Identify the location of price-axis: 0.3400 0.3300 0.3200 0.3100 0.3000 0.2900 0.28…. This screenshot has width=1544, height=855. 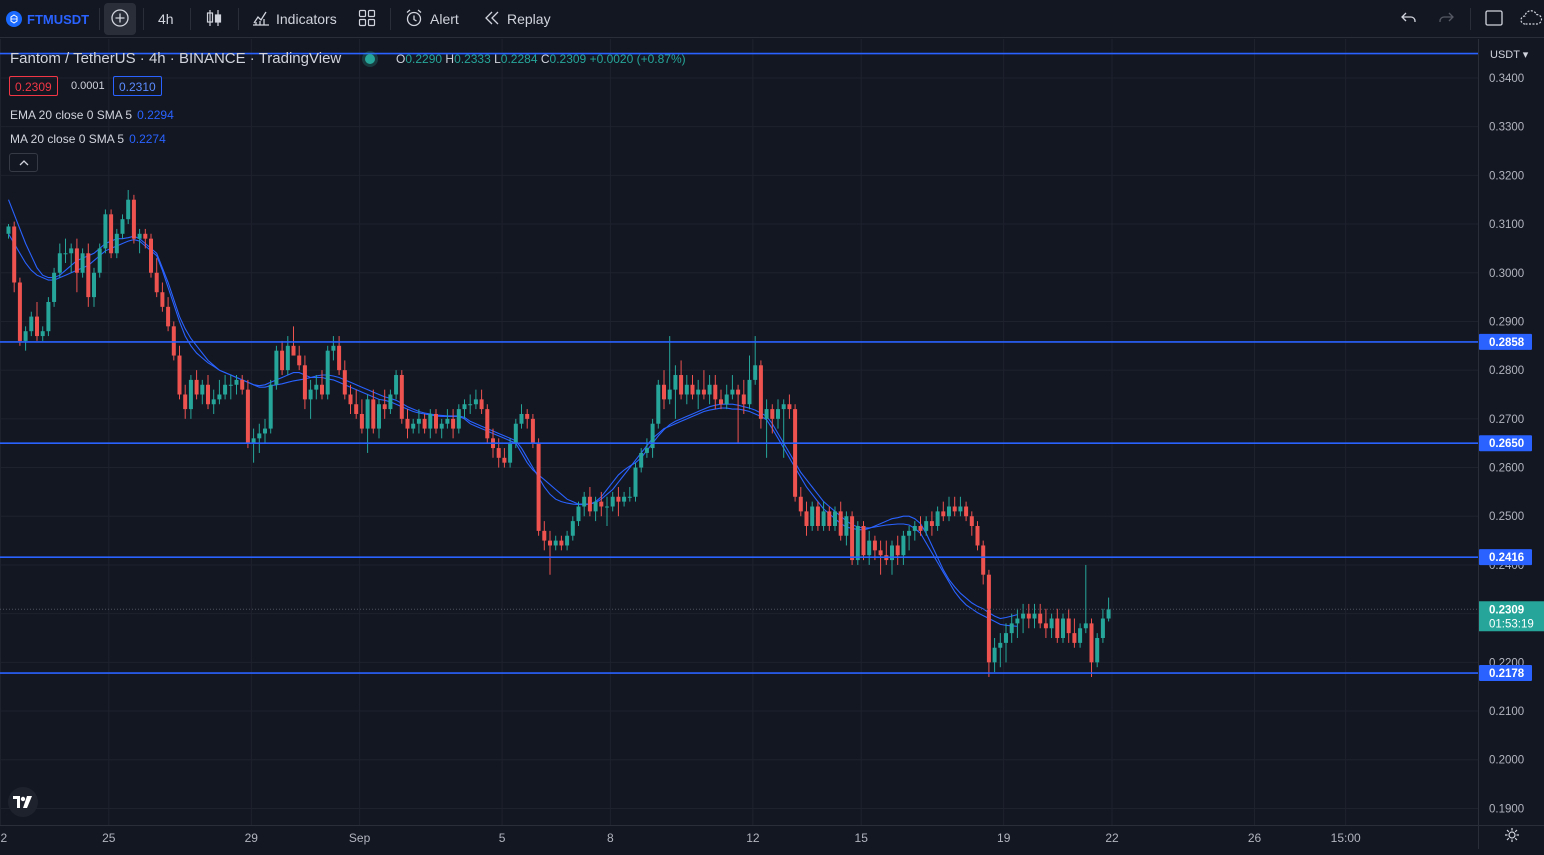
(1511, 432).